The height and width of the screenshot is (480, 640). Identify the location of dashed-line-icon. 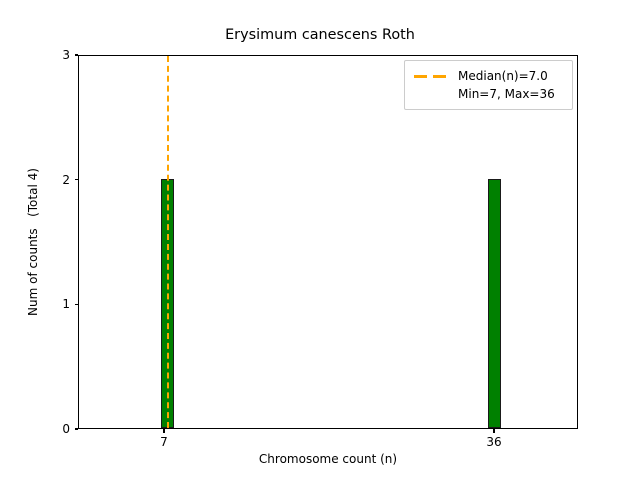
(431, 76).